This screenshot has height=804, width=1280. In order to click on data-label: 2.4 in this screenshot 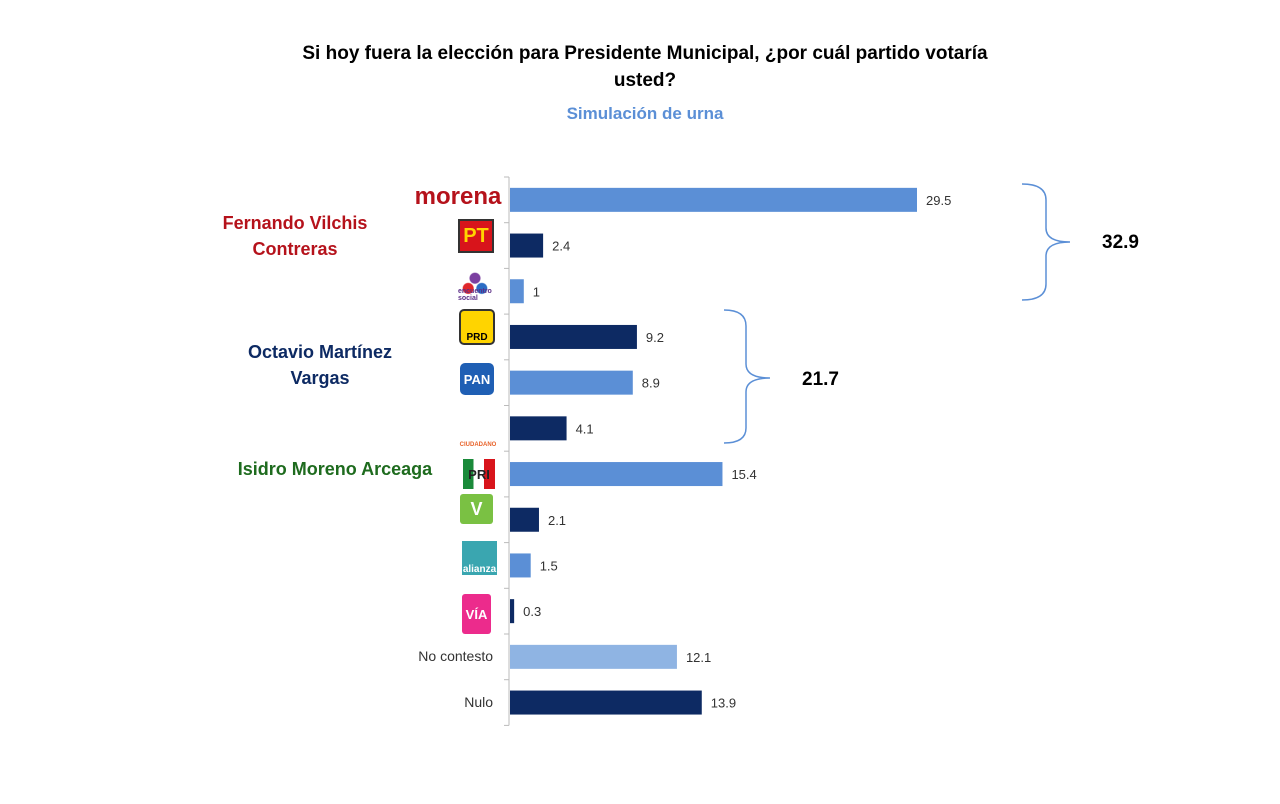, I will do `click(561, 246)`.